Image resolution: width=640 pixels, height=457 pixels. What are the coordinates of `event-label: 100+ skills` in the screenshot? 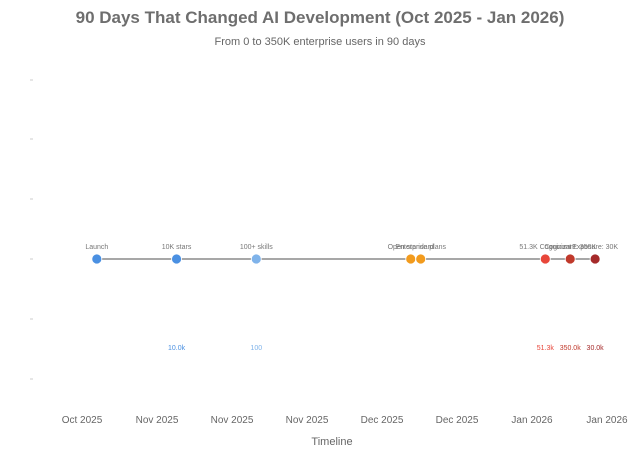 It's located at (256, 247).